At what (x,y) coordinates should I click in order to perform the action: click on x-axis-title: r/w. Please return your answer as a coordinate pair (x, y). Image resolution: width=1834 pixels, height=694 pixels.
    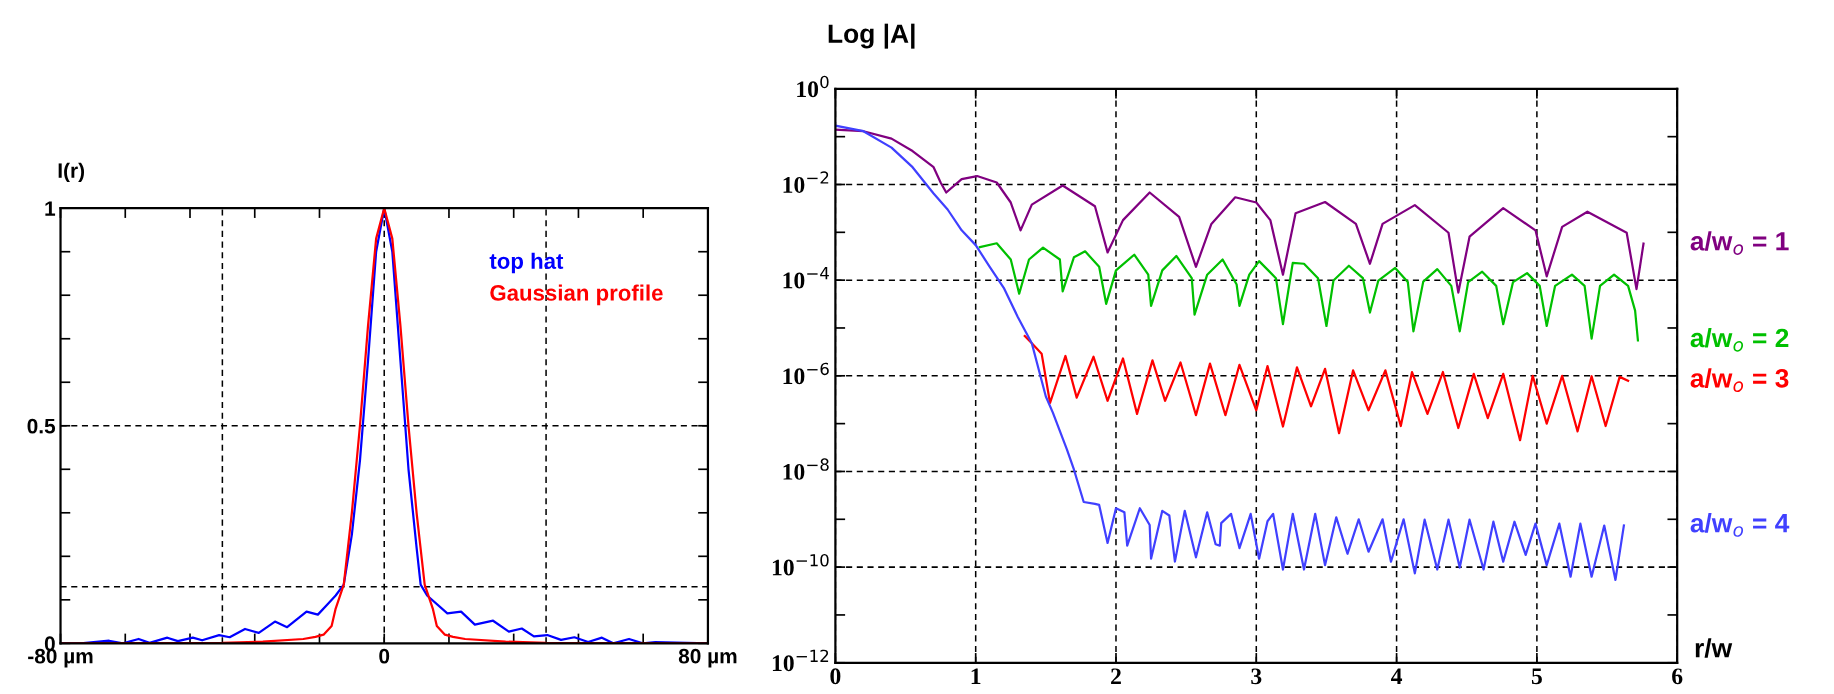
    Looking at the image, I should click on (1714, 648).